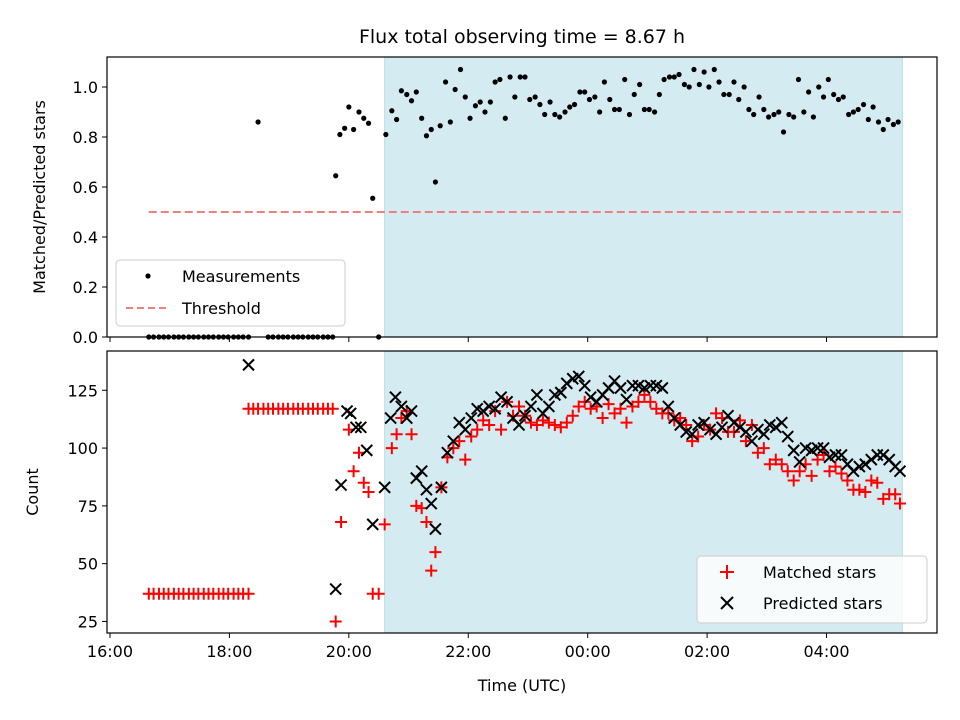 Image resolution: width=960 pixels, height=720 pixels. What do you see at coordinates (241, 276) in the screenshot?
I see `legend-measurements-label: Measurements` at bounding box center [241, 276].